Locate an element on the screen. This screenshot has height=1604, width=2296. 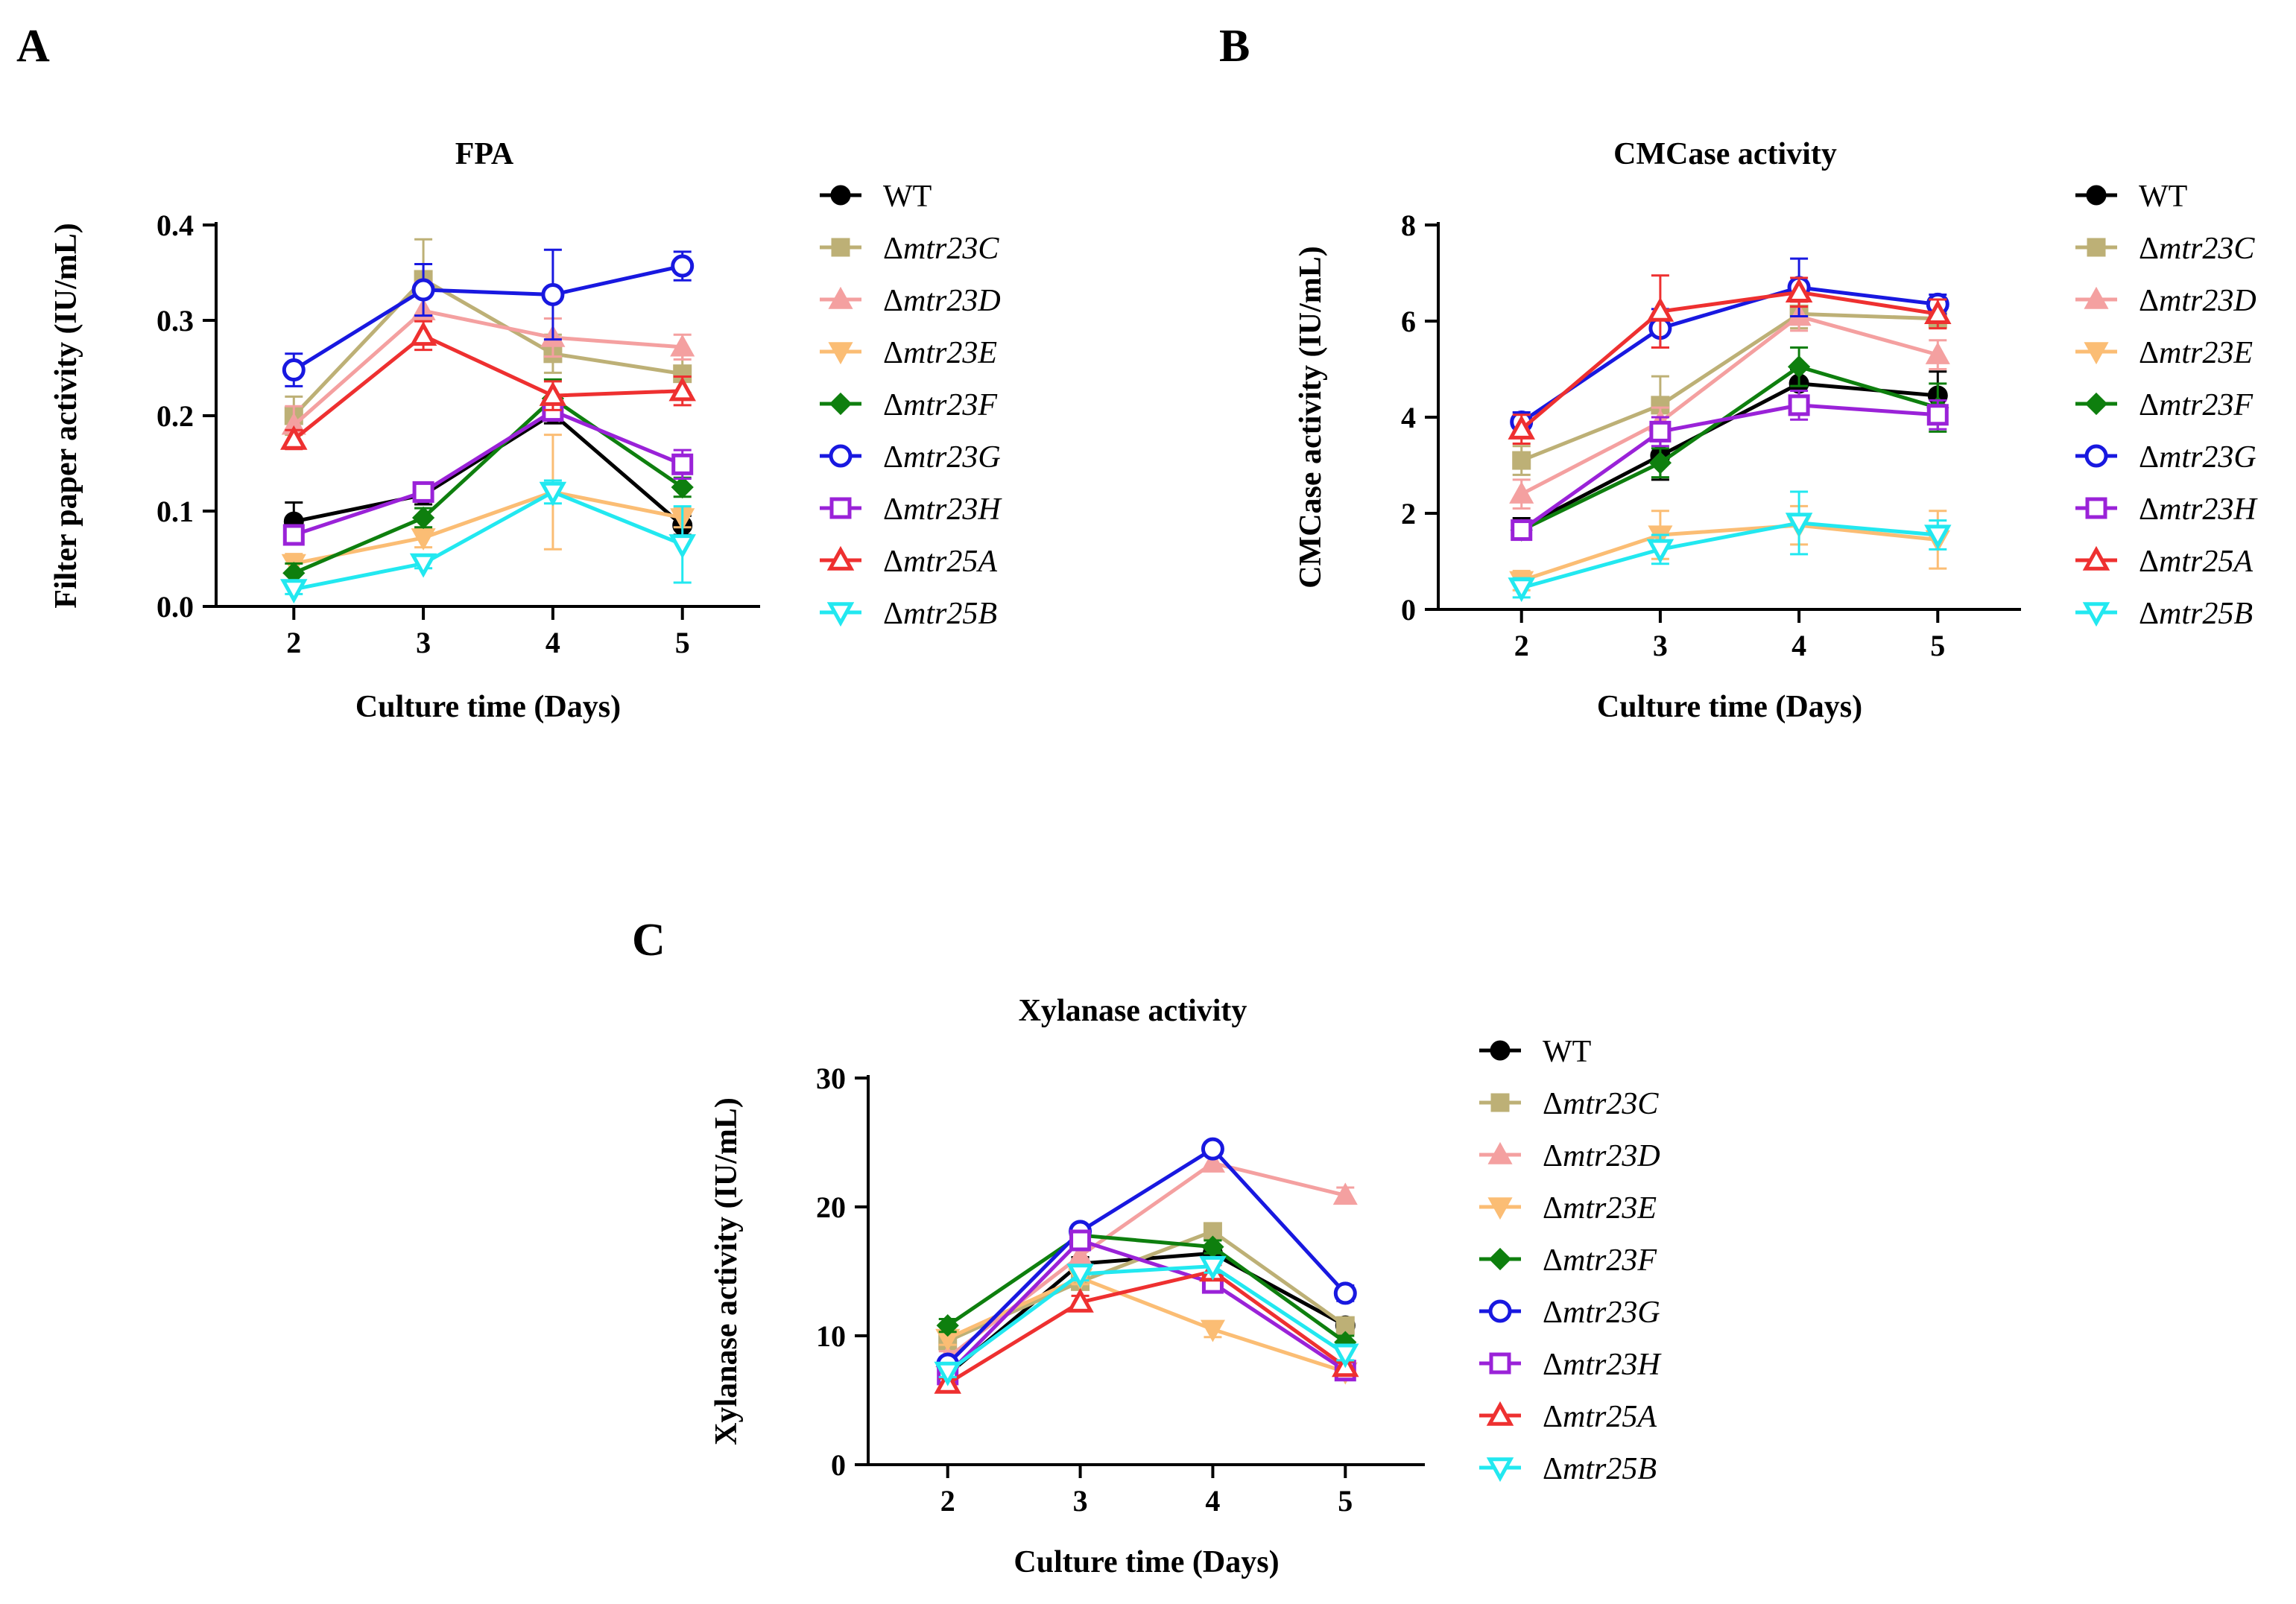
y-tick-label: 20 is located at coordinates (831, 1207).